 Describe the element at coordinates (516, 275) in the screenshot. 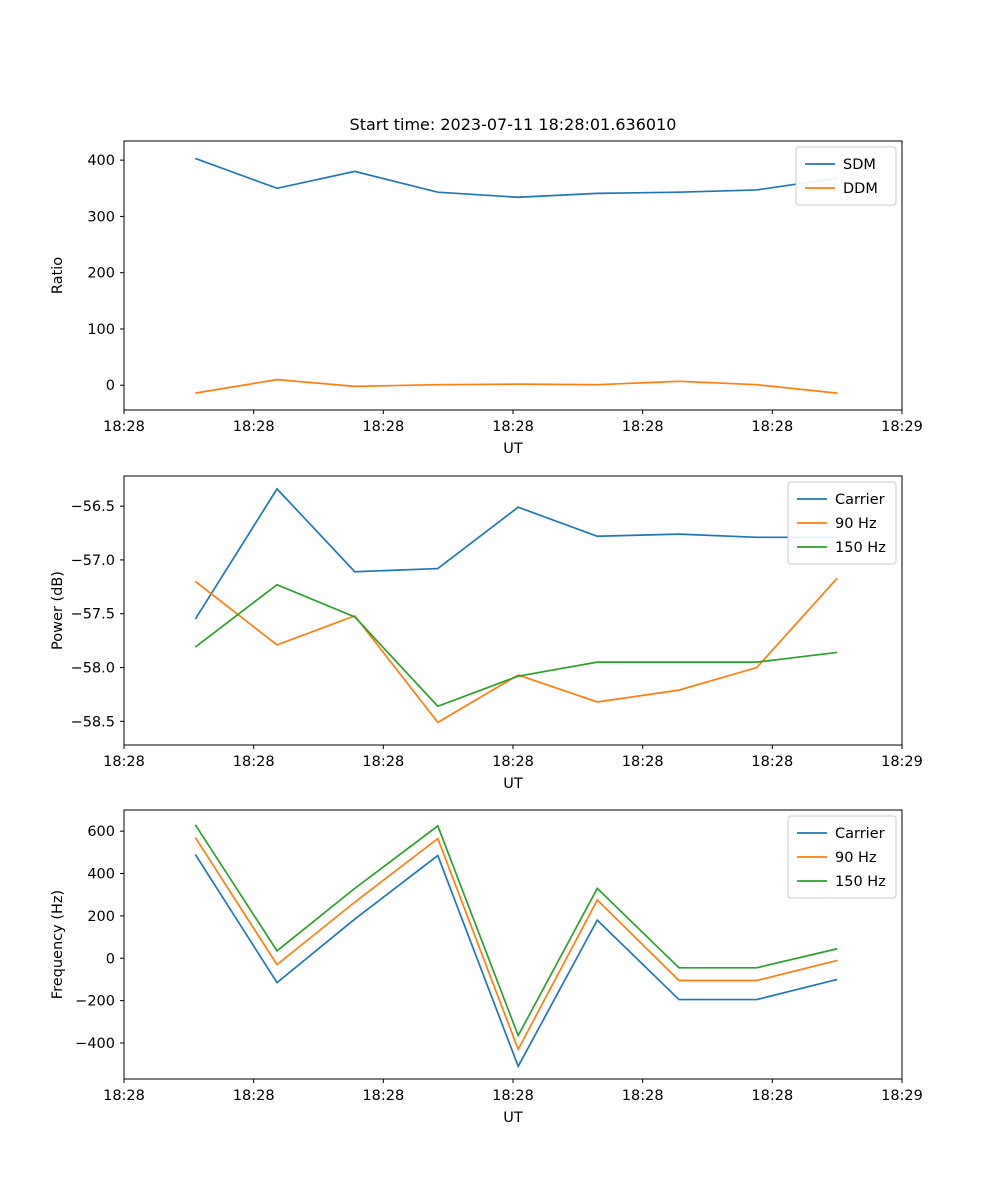

I see `panel-ratio-data` at that location.